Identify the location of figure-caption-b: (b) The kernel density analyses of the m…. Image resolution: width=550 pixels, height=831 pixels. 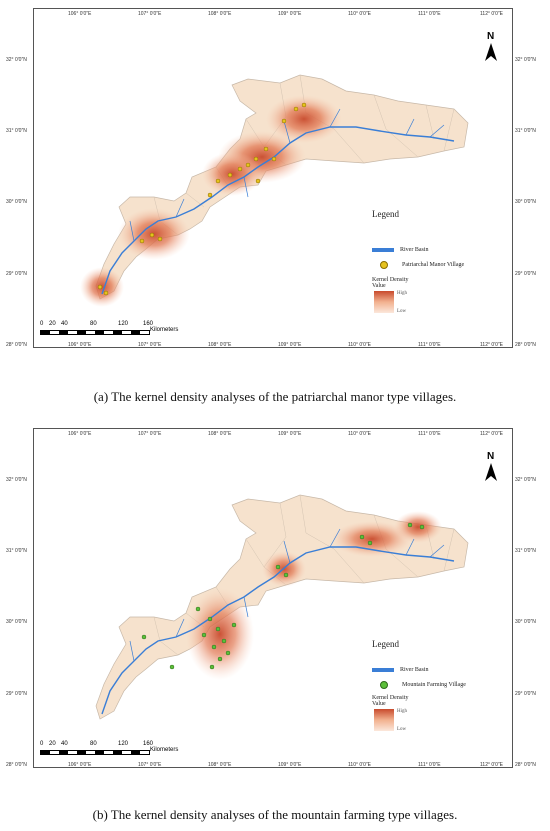
(275, 814).